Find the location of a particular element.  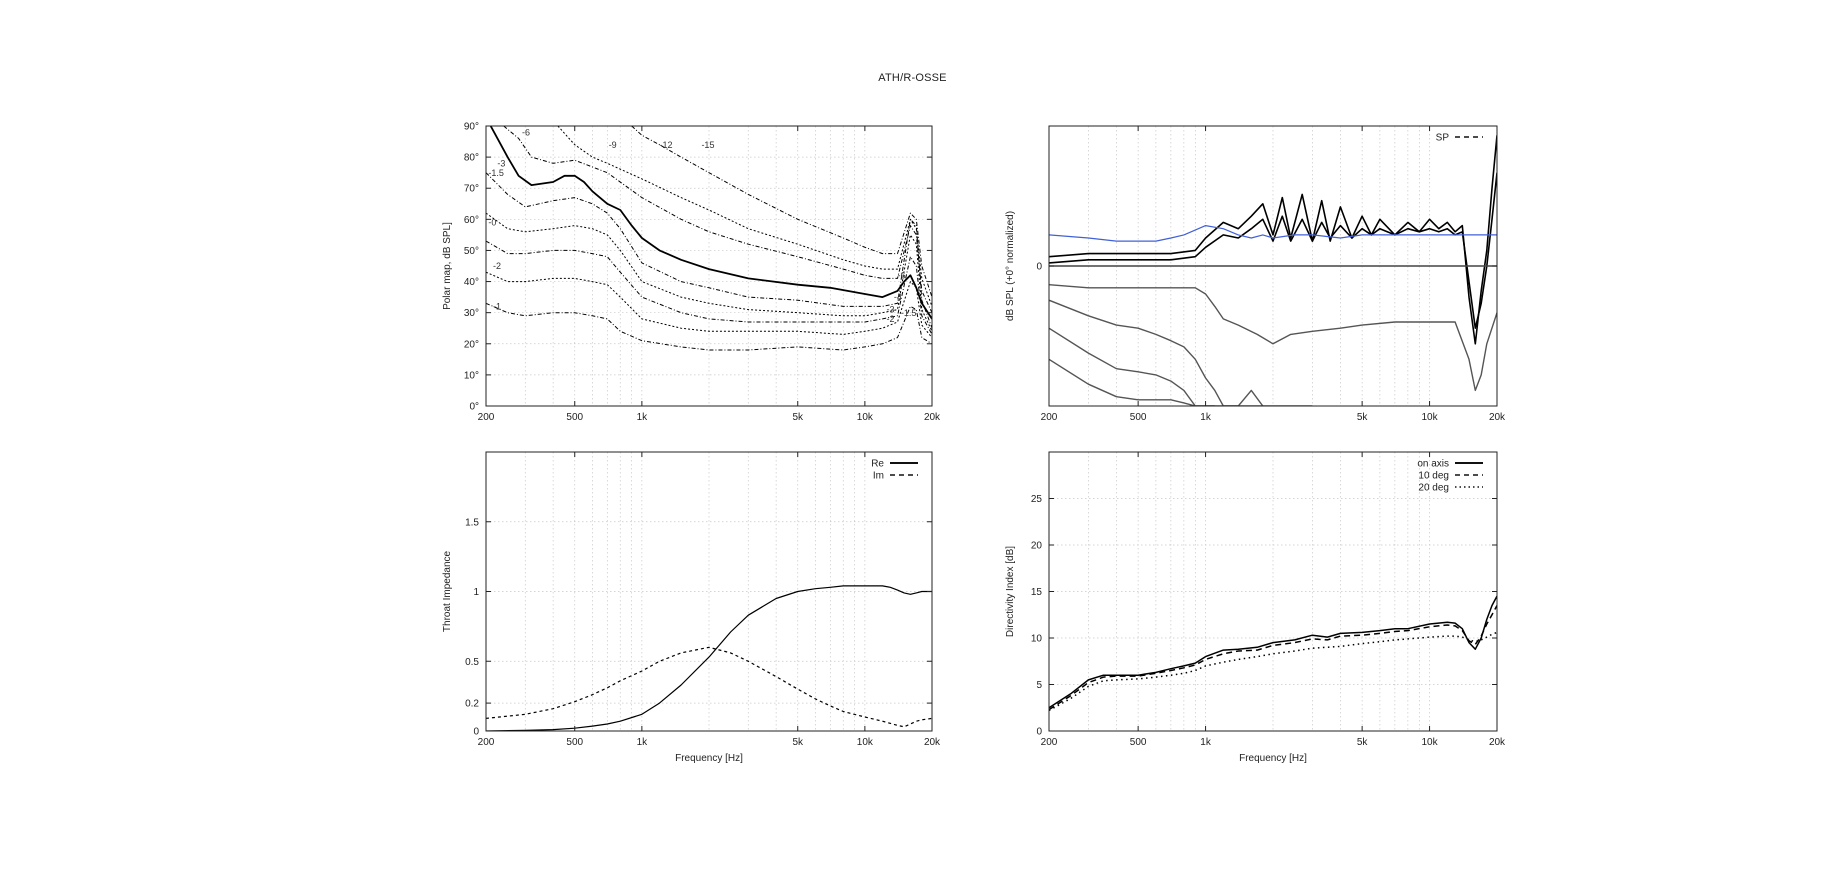

y-axis-label: Polar map, dB SPL] is located at coordinates (447, 266).